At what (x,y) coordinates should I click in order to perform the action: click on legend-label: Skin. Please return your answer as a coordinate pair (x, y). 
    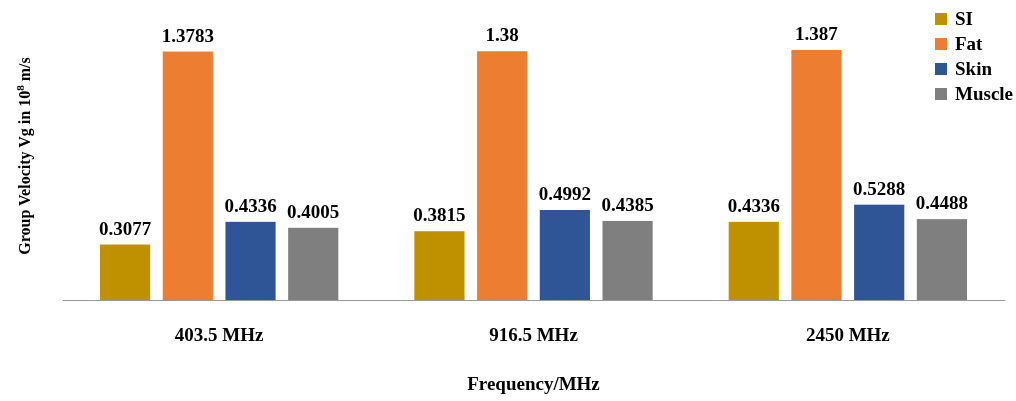
    Looking at the image, I should click on (974, 68).